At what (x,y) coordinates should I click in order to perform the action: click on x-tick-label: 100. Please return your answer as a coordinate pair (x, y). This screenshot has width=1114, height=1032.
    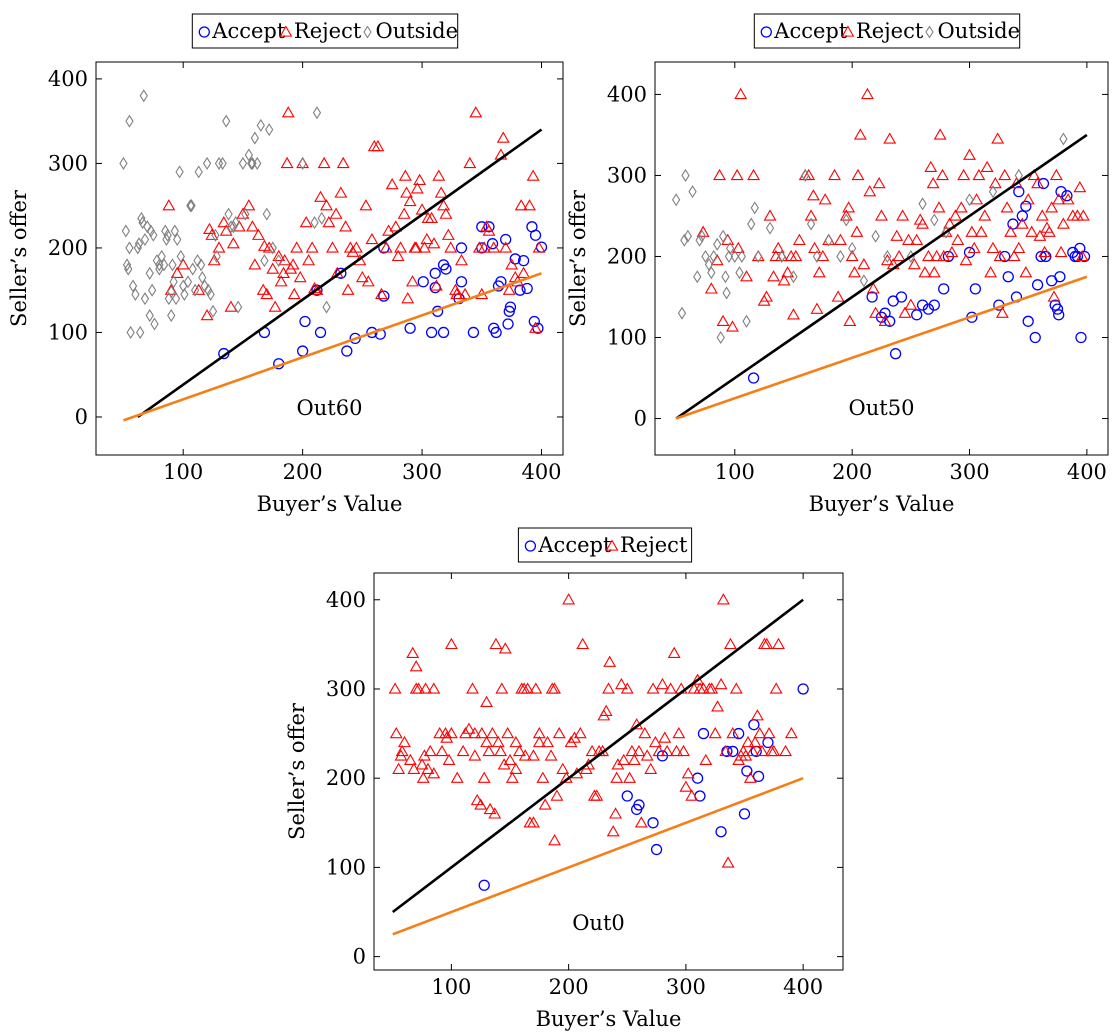
    Looking at the image, I should click on (735, 472).